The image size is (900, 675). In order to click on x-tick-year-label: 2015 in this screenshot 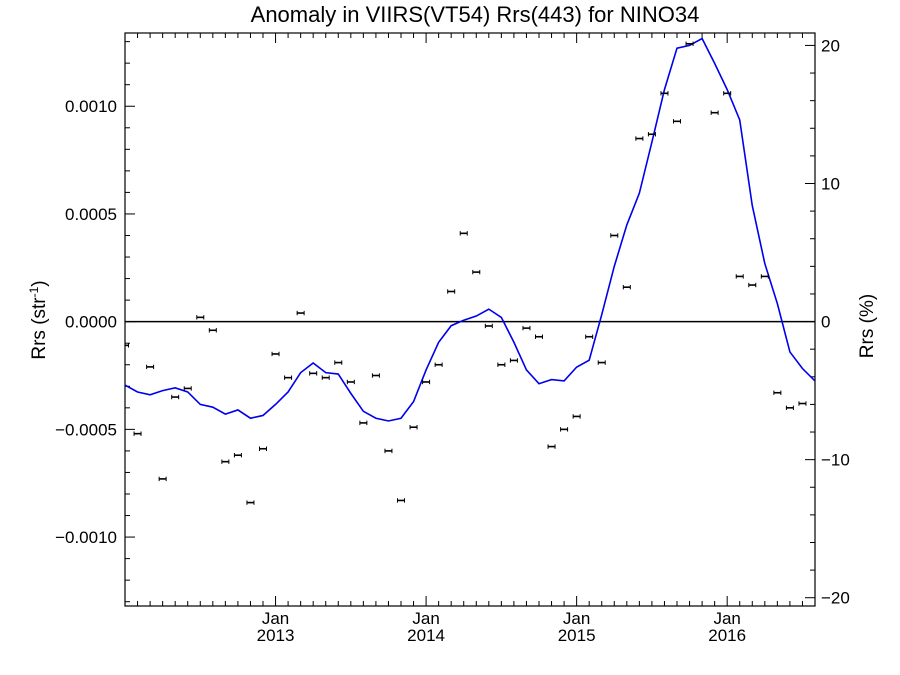, I will do `click(577, 635)`.